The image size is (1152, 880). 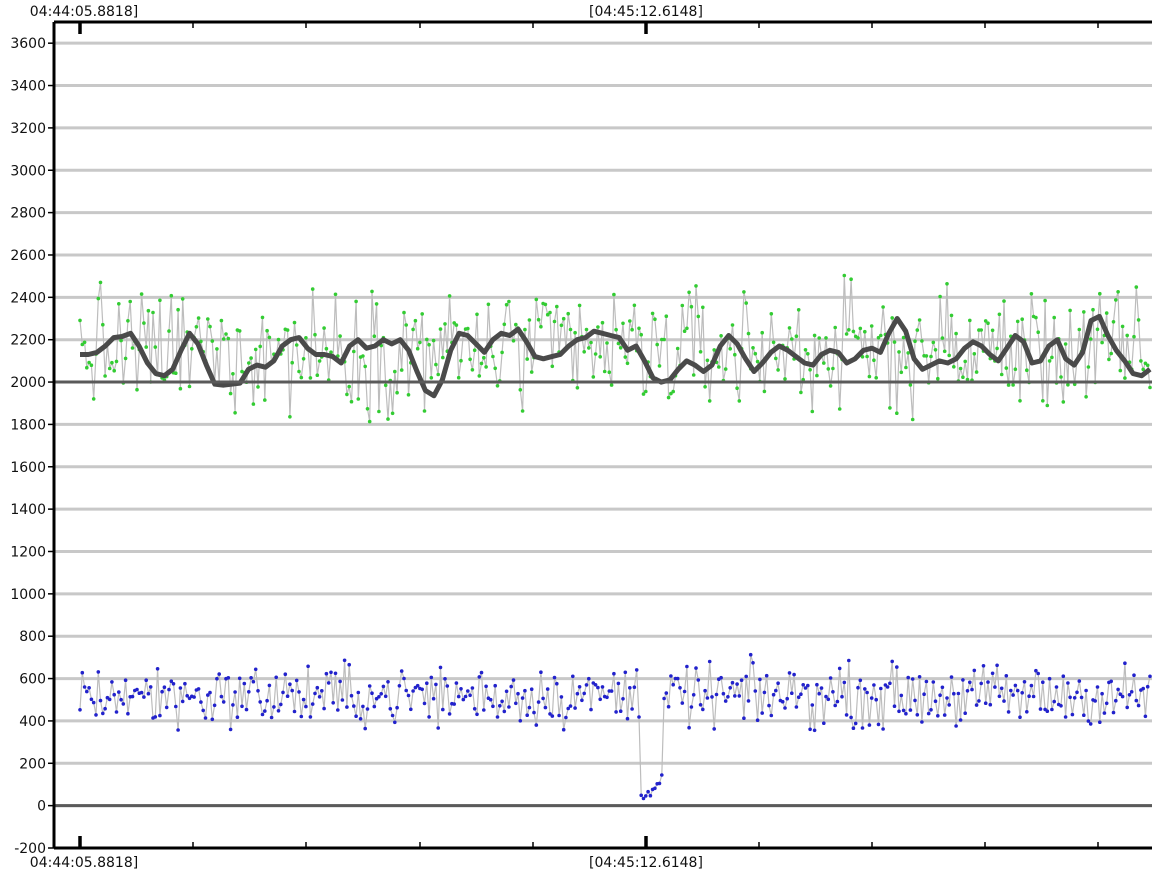 I want to click on y-tick-label: 1800, so click(x=28, y=425).